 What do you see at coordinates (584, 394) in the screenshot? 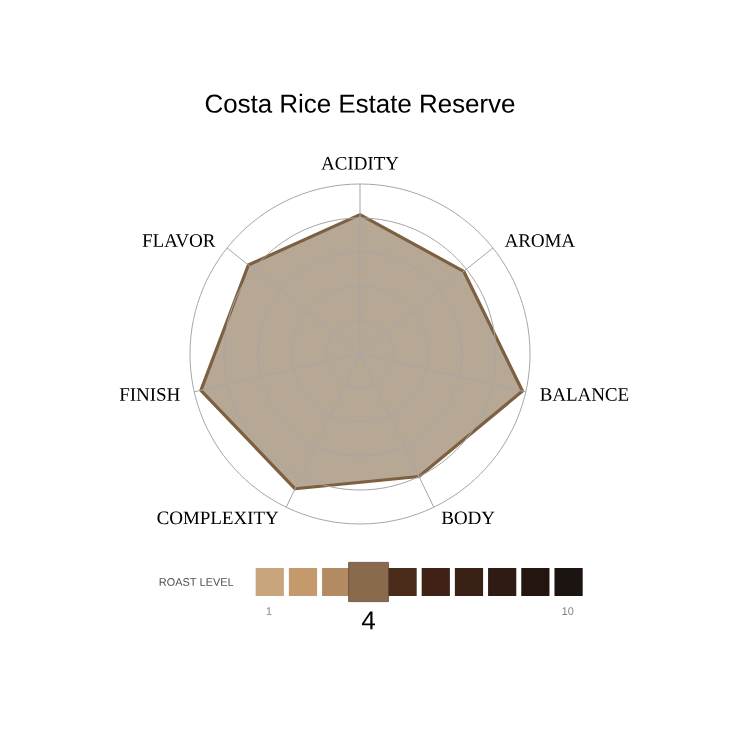
I see `spoke-label: BALANCE` at bounding box center [584, 394].